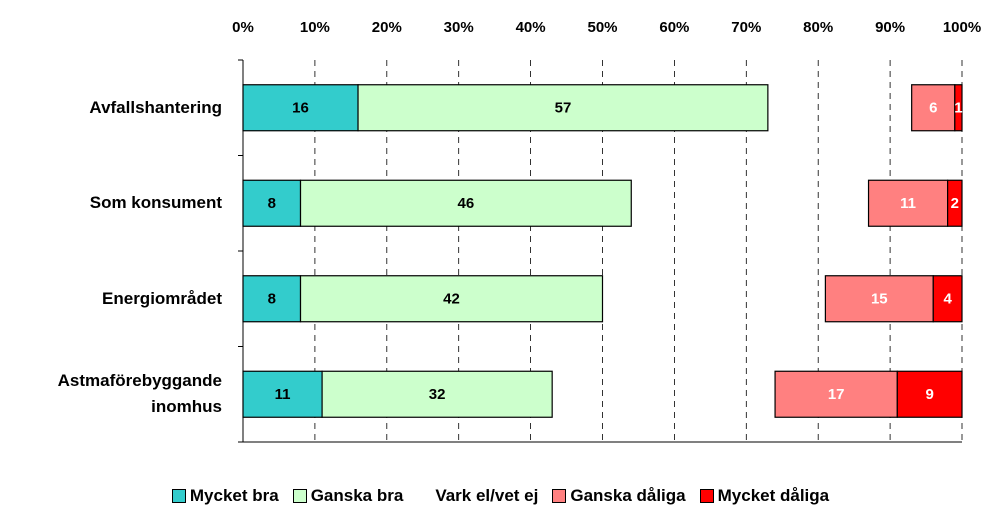  I want to click on data-label: 1, so click(958, 108).